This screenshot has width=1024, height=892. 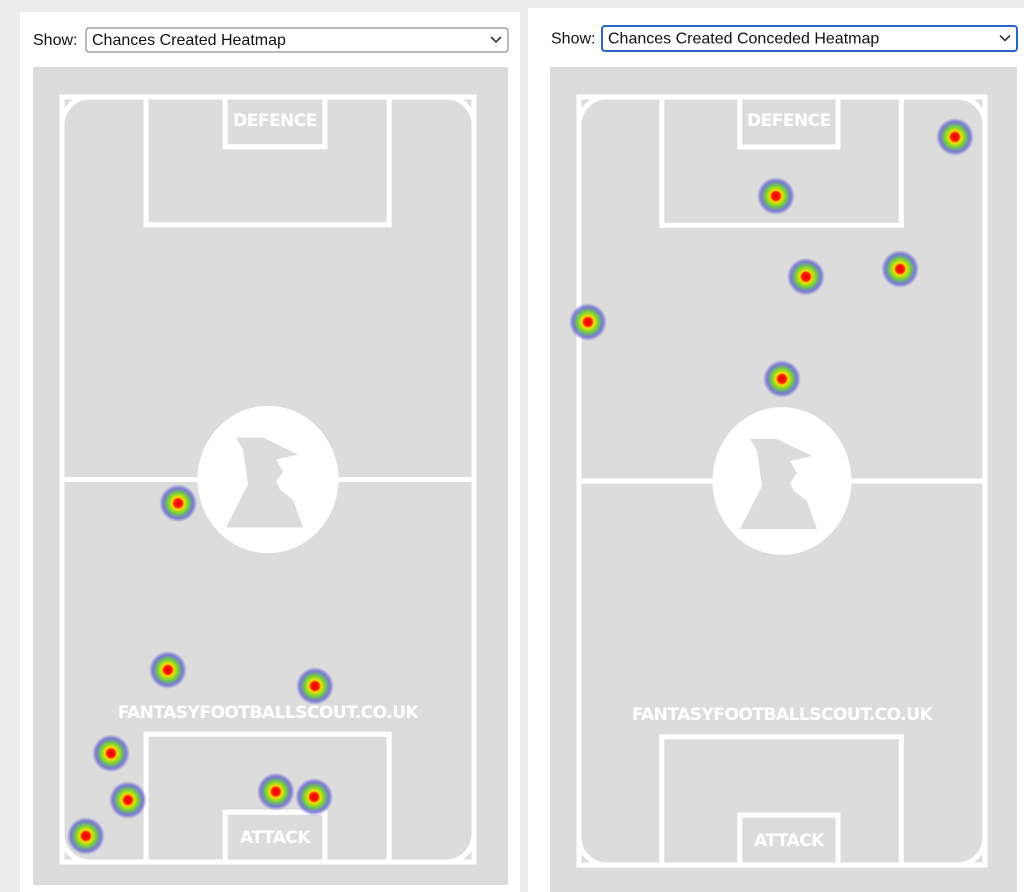 What do you see at coordinates (189, 40) in the screenshot?
I see `select-value: Chances Created Heatmap` at bounding box center [189, 40].